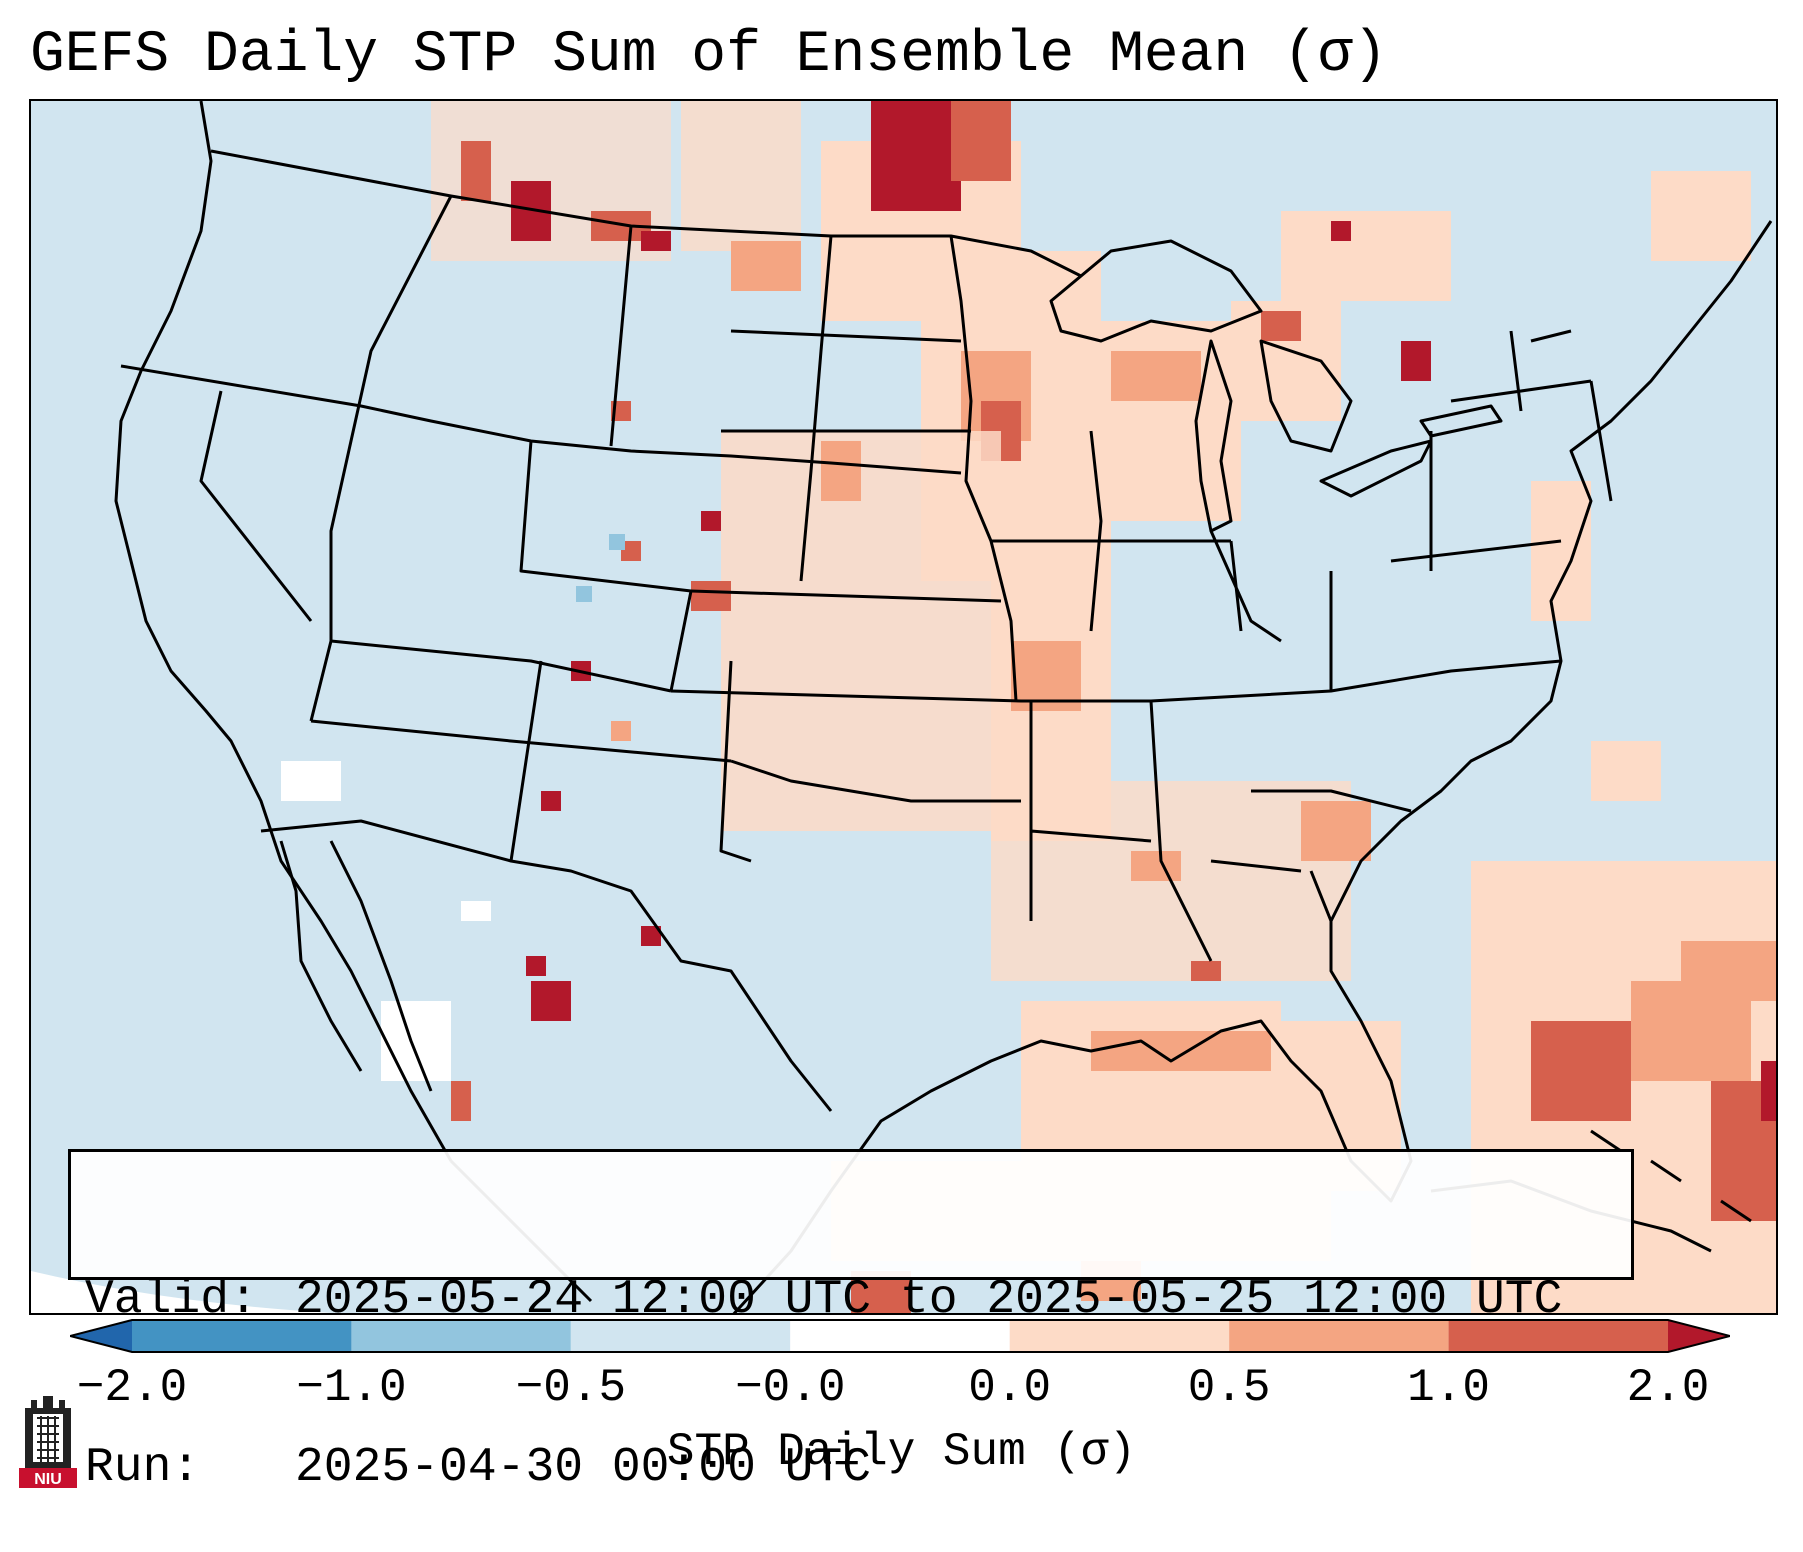  What do you see at coordinates (351, 1388) in the screenshot?
I see `colorbar-tick-label: −1.0` at bounding box center [351, 1388].